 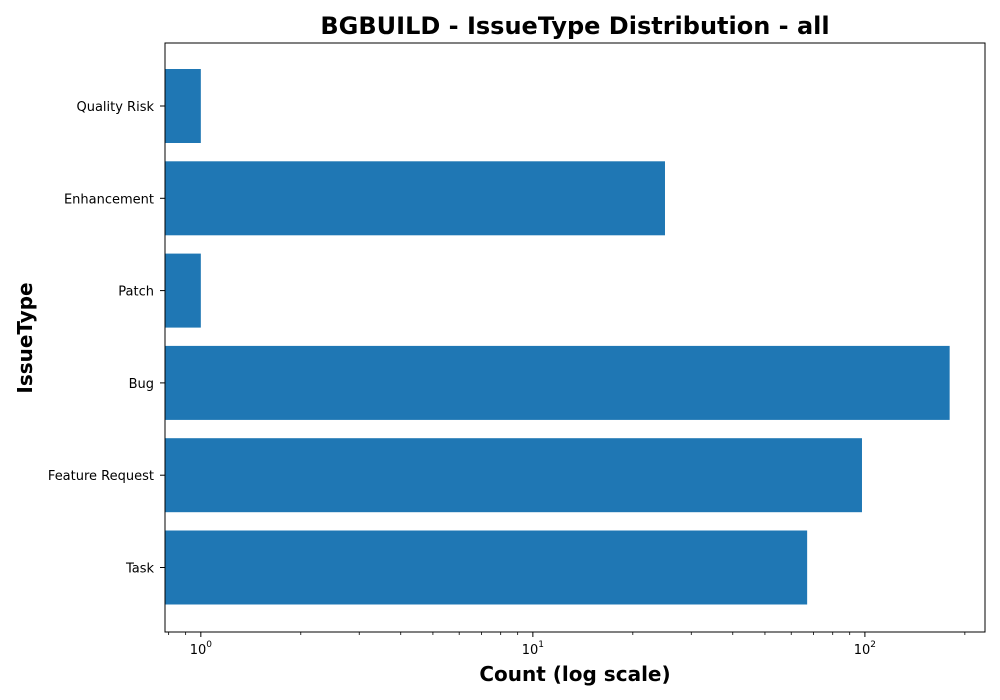 I want to click on y-tick-label: Enhancement, so click(x=109, y=199).